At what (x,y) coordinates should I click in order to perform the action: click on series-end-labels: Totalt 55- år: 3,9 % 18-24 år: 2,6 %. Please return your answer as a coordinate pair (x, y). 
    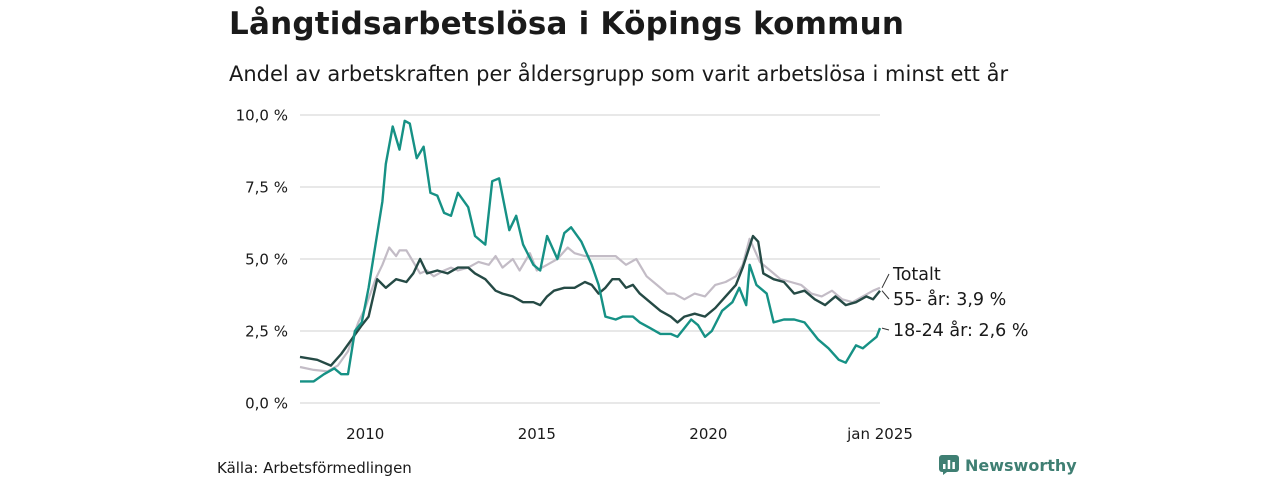
    Looking at the image, I should click on (955, 303).